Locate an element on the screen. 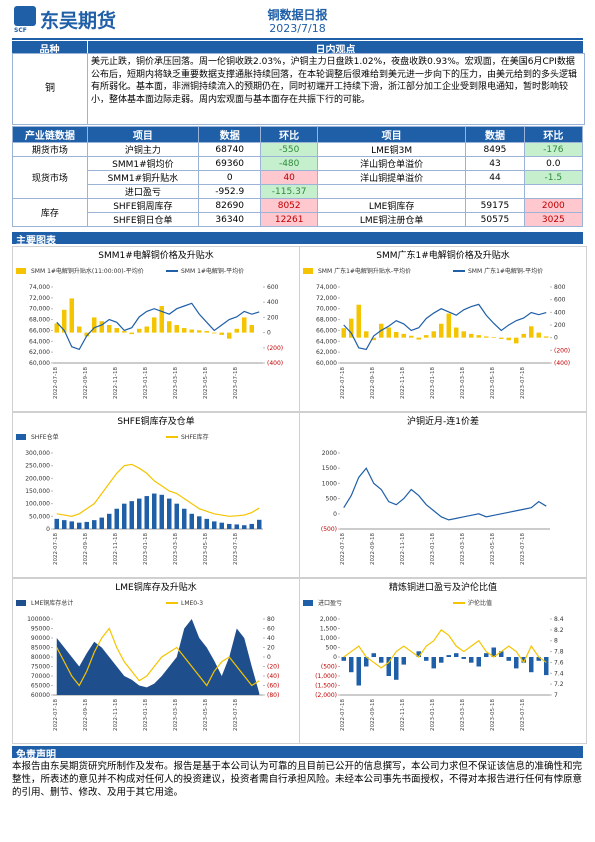  tick-label: 66,000 is located at coordinates (326, 330).